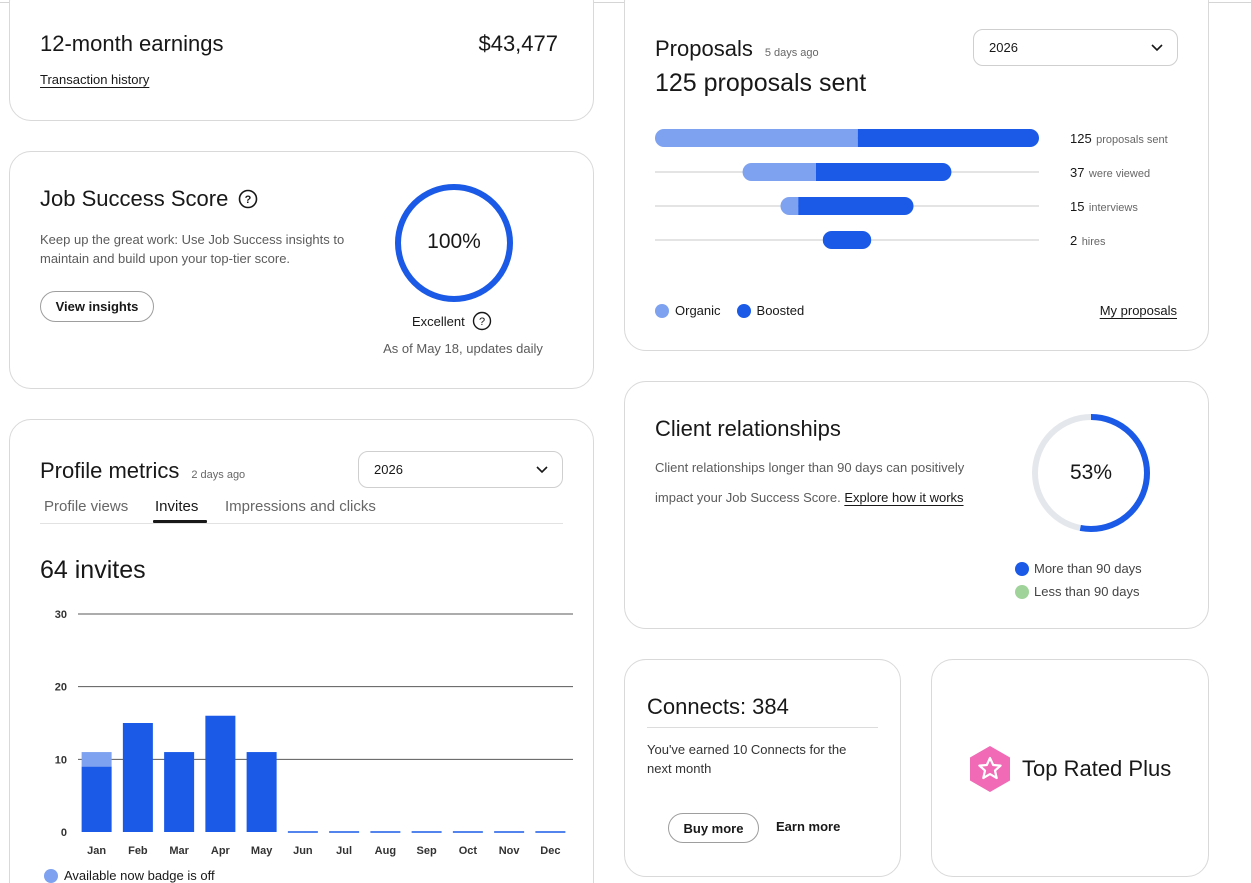 Image resolution: width=1251 pixels, height=883 pixels. I want to click on jss-score-value: 100%, so click(454, 241).